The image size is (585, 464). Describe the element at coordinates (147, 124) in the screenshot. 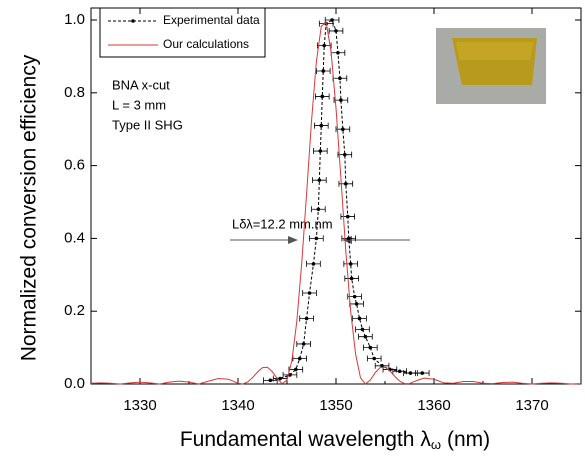

I see `annotation: Type II SHG` at that location.